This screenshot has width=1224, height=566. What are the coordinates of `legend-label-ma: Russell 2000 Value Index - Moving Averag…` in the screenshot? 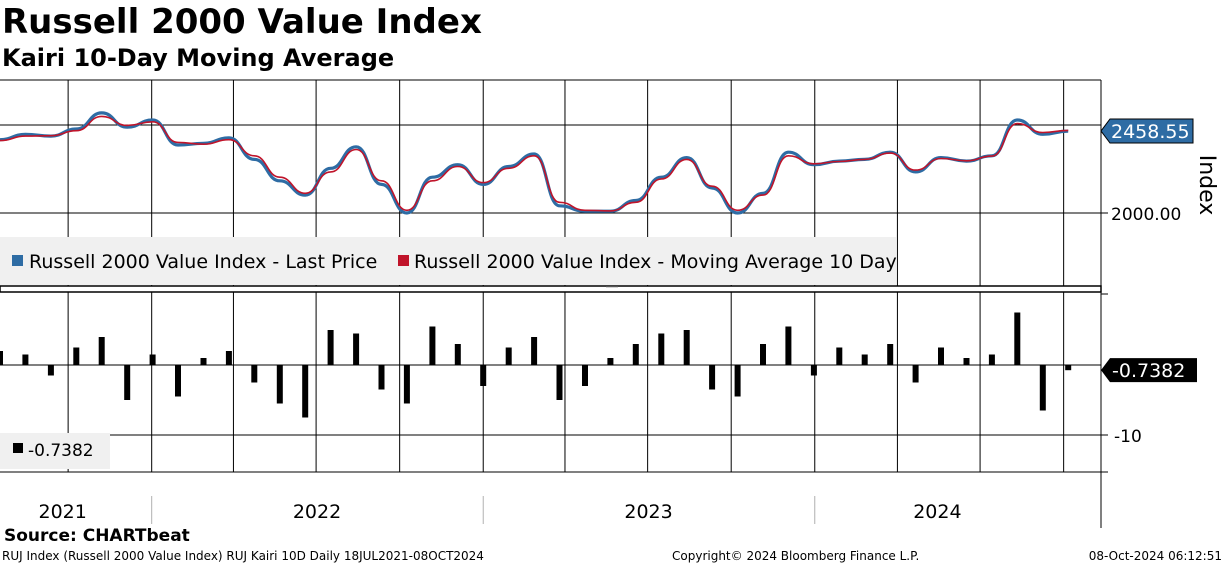 It's located at (655, 262).